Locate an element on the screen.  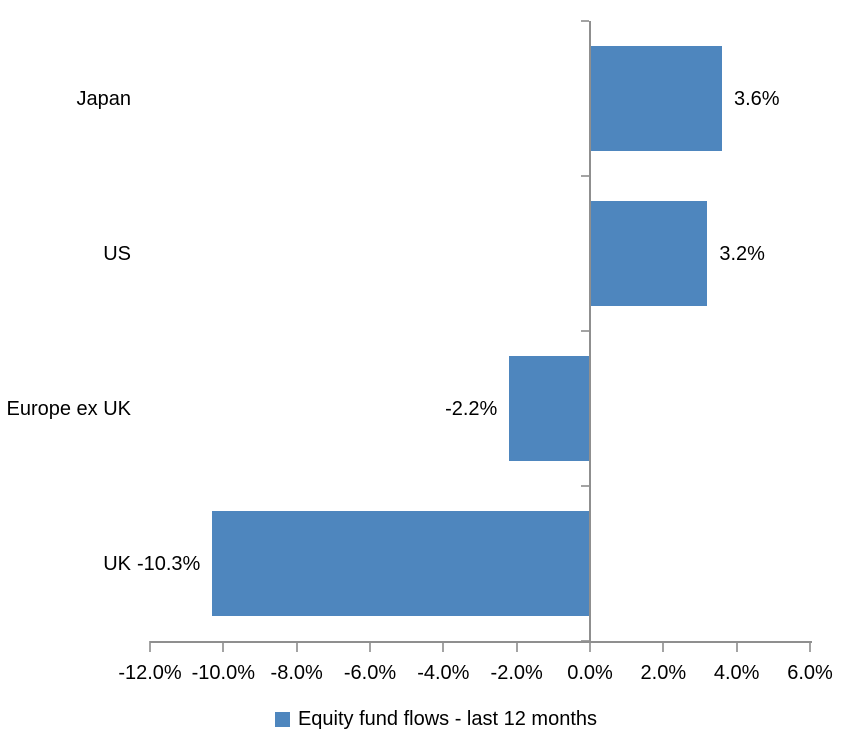
category-label-uk: UK is located at coordinates (117, 563).